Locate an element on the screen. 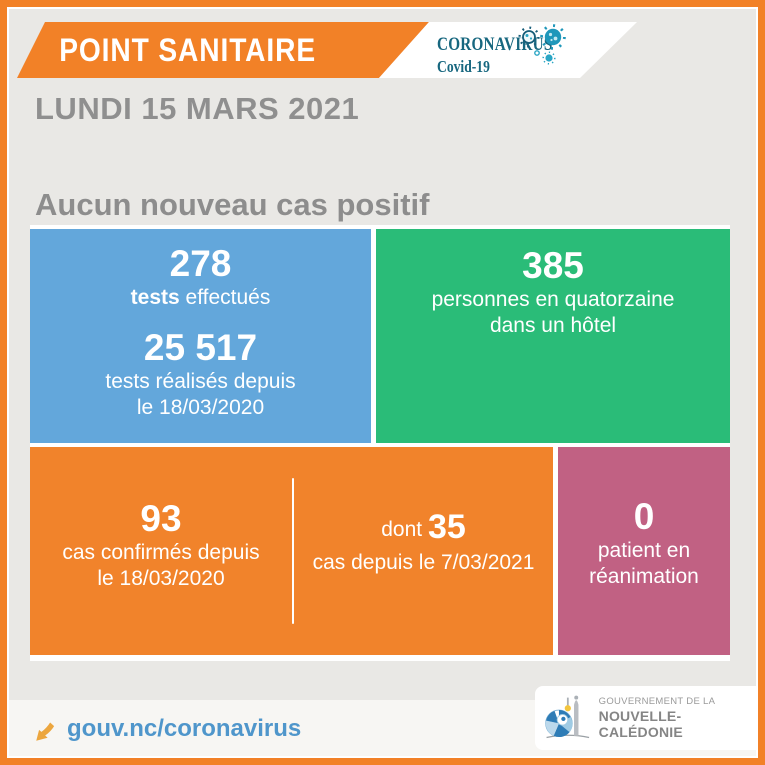 Image resolution: width=765 pixels, height=765 pixels. tests-total-value: 25 517 is located at coordinates (200, 347).